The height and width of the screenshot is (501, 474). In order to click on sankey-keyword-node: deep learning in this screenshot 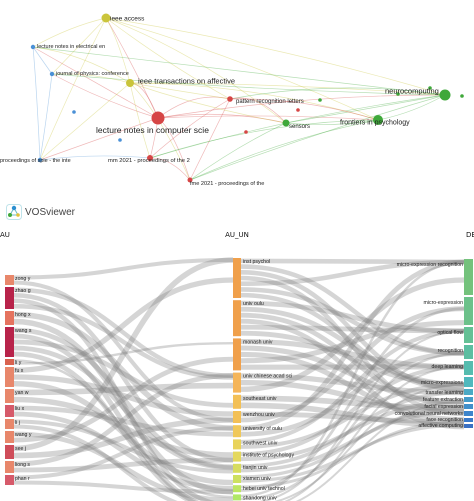, I will do `click(452, 368)`.